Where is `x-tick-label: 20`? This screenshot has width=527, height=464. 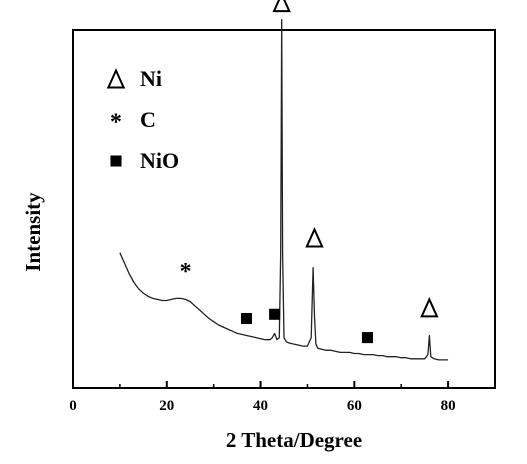
x-tick-label: 20 is located at coordinates (166, 406).